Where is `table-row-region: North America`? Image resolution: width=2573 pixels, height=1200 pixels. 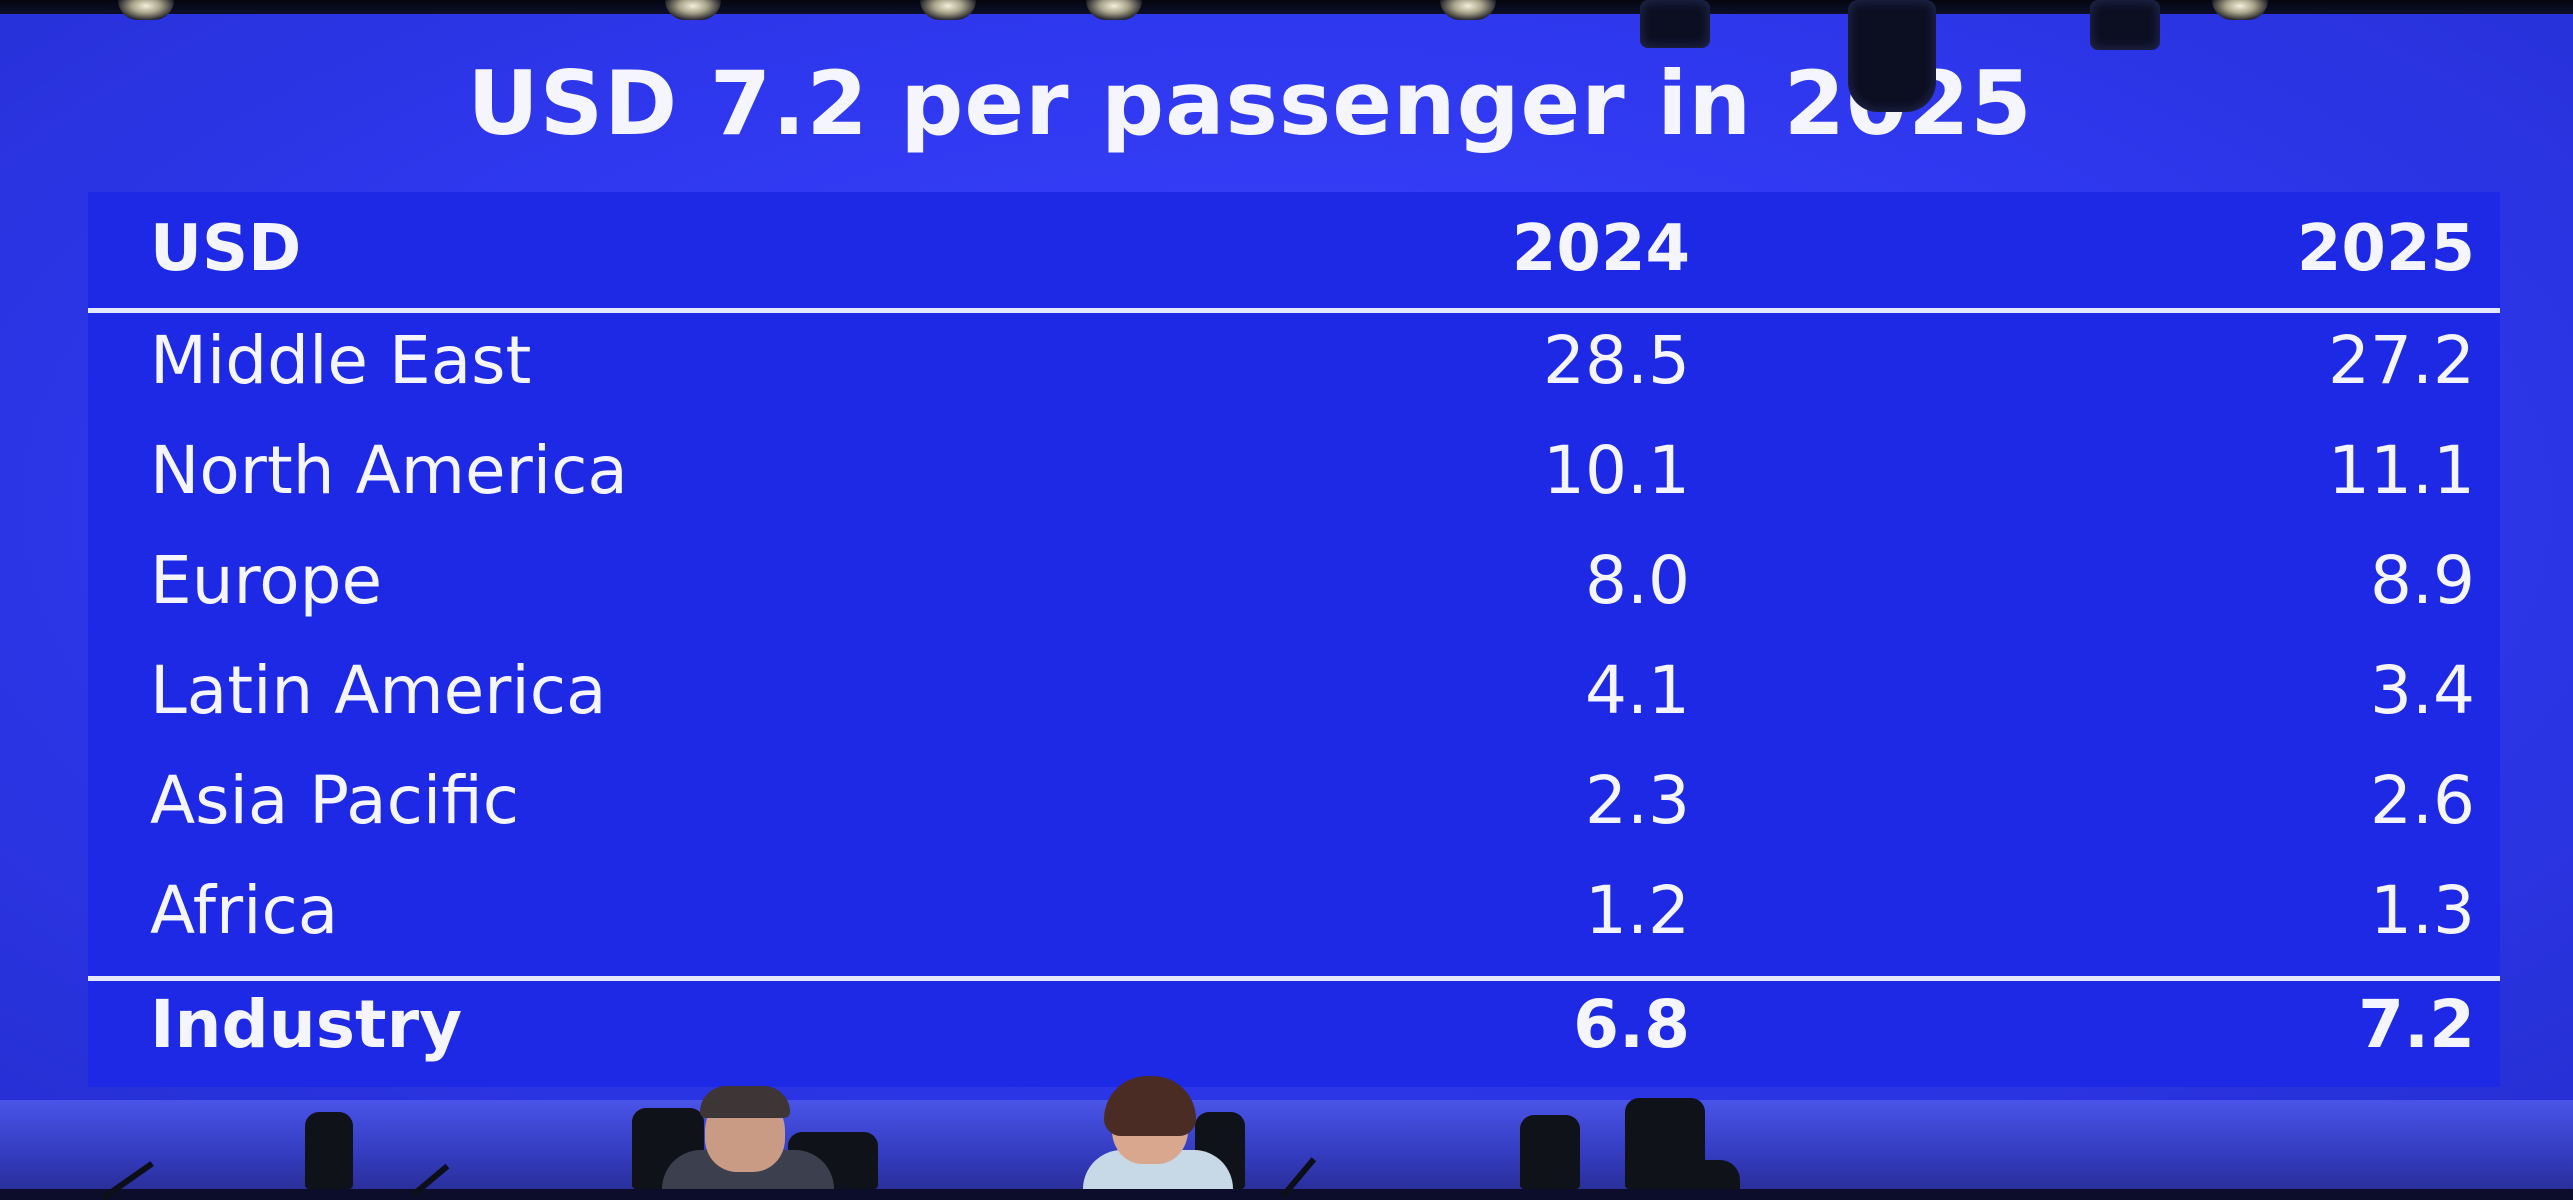
table-row-region: North America is located at coordinates (389, 470).